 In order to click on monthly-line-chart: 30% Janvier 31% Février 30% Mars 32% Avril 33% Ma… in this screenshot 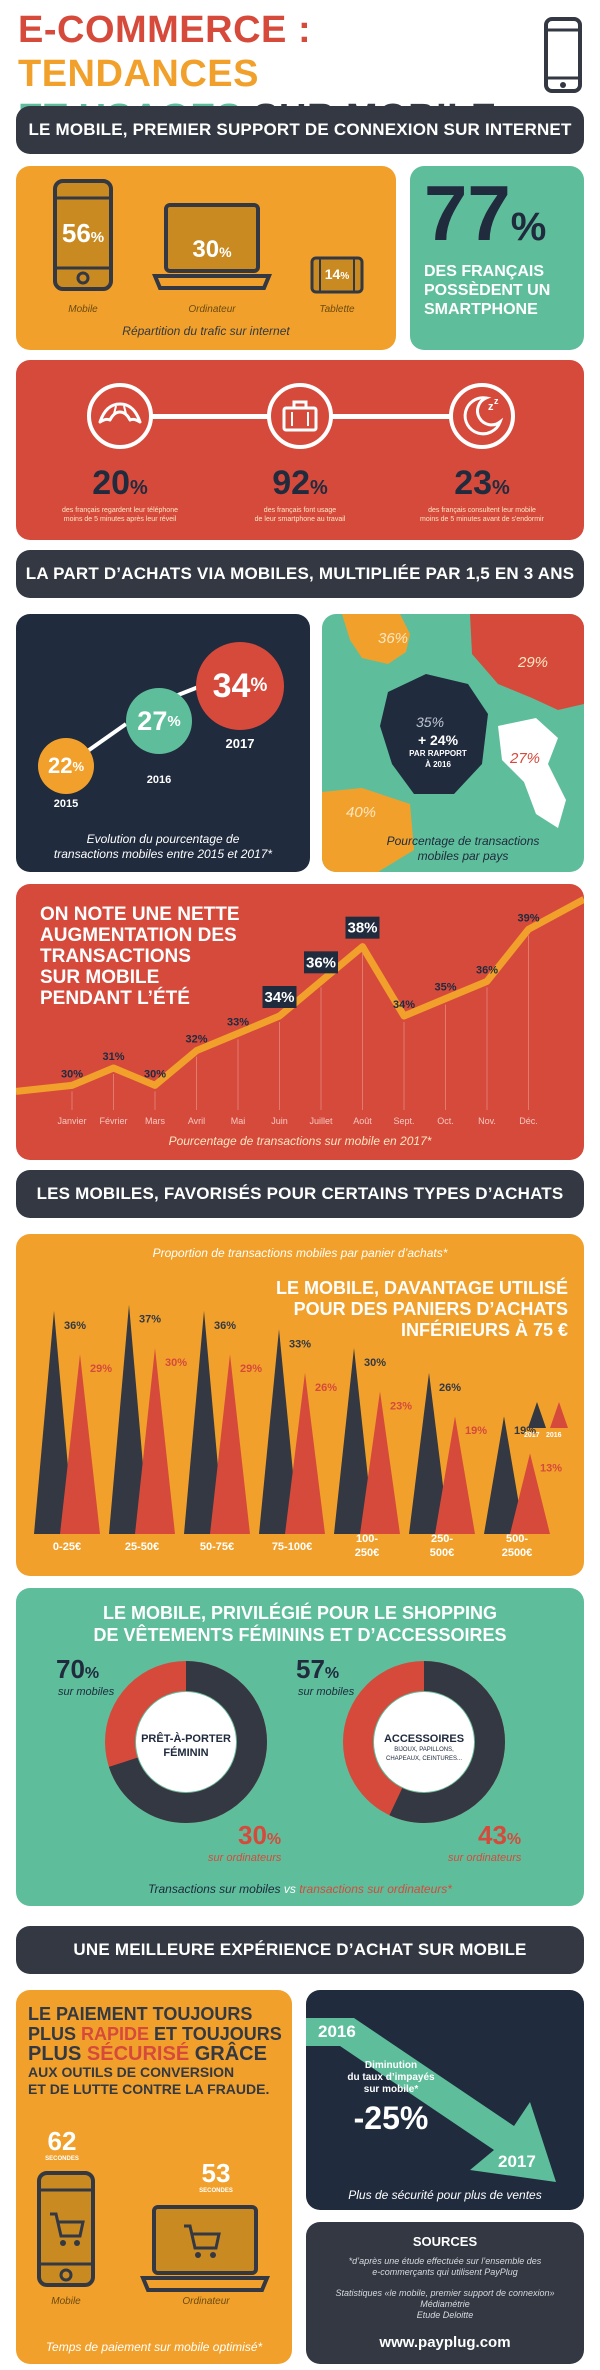, I will do `click(300, 1011)`.